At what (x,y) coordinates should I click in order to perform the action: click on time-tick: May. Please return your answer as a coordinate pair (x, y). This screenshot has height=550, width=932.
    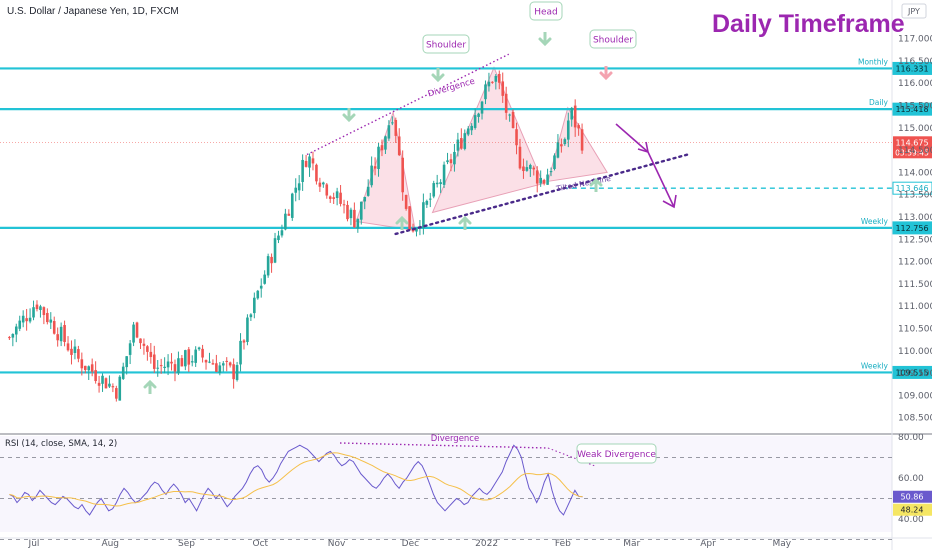
    Looking at the image, I should click on (782, 544).